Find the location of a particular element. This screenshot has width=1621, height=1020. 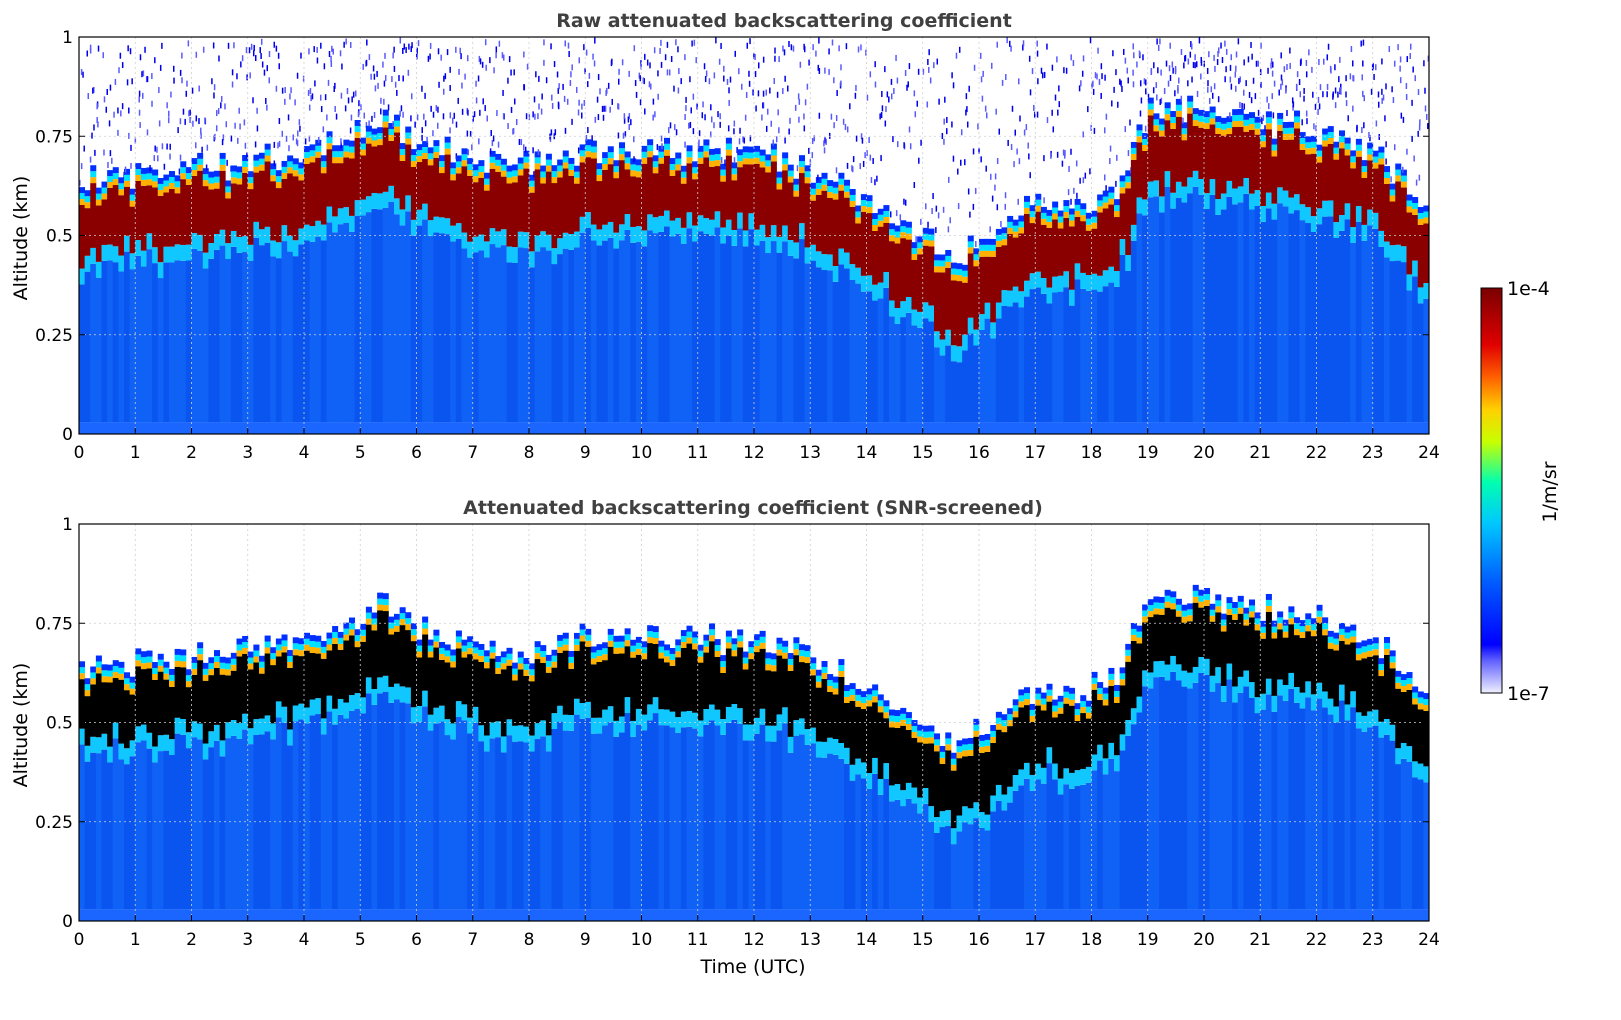

x-tick-label: 8 is located at coordinates (529, 453).